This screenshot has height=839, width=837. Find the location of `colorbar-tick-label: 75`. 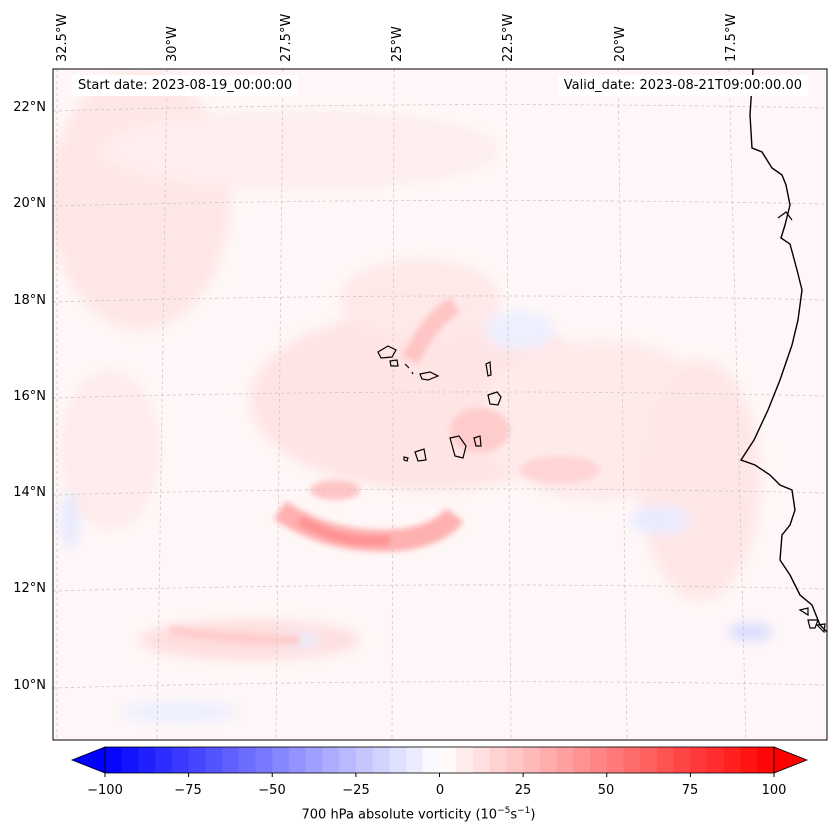

colorbar-tick-label: 75 is located at coordinates (690, 790).